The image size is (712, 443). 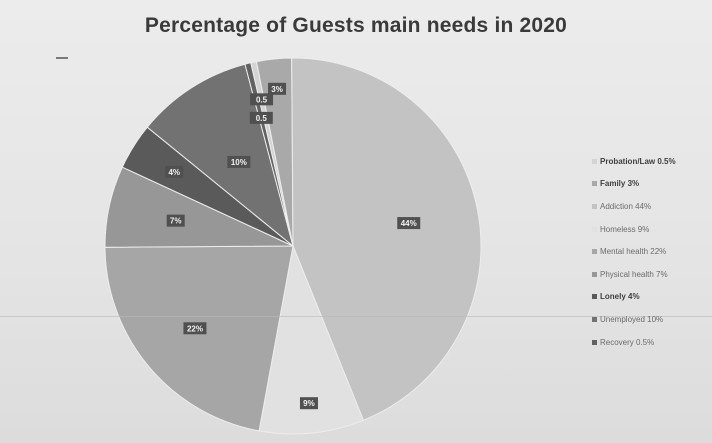 I want to click on svg-text: 22%, so click(x=195, y=328).